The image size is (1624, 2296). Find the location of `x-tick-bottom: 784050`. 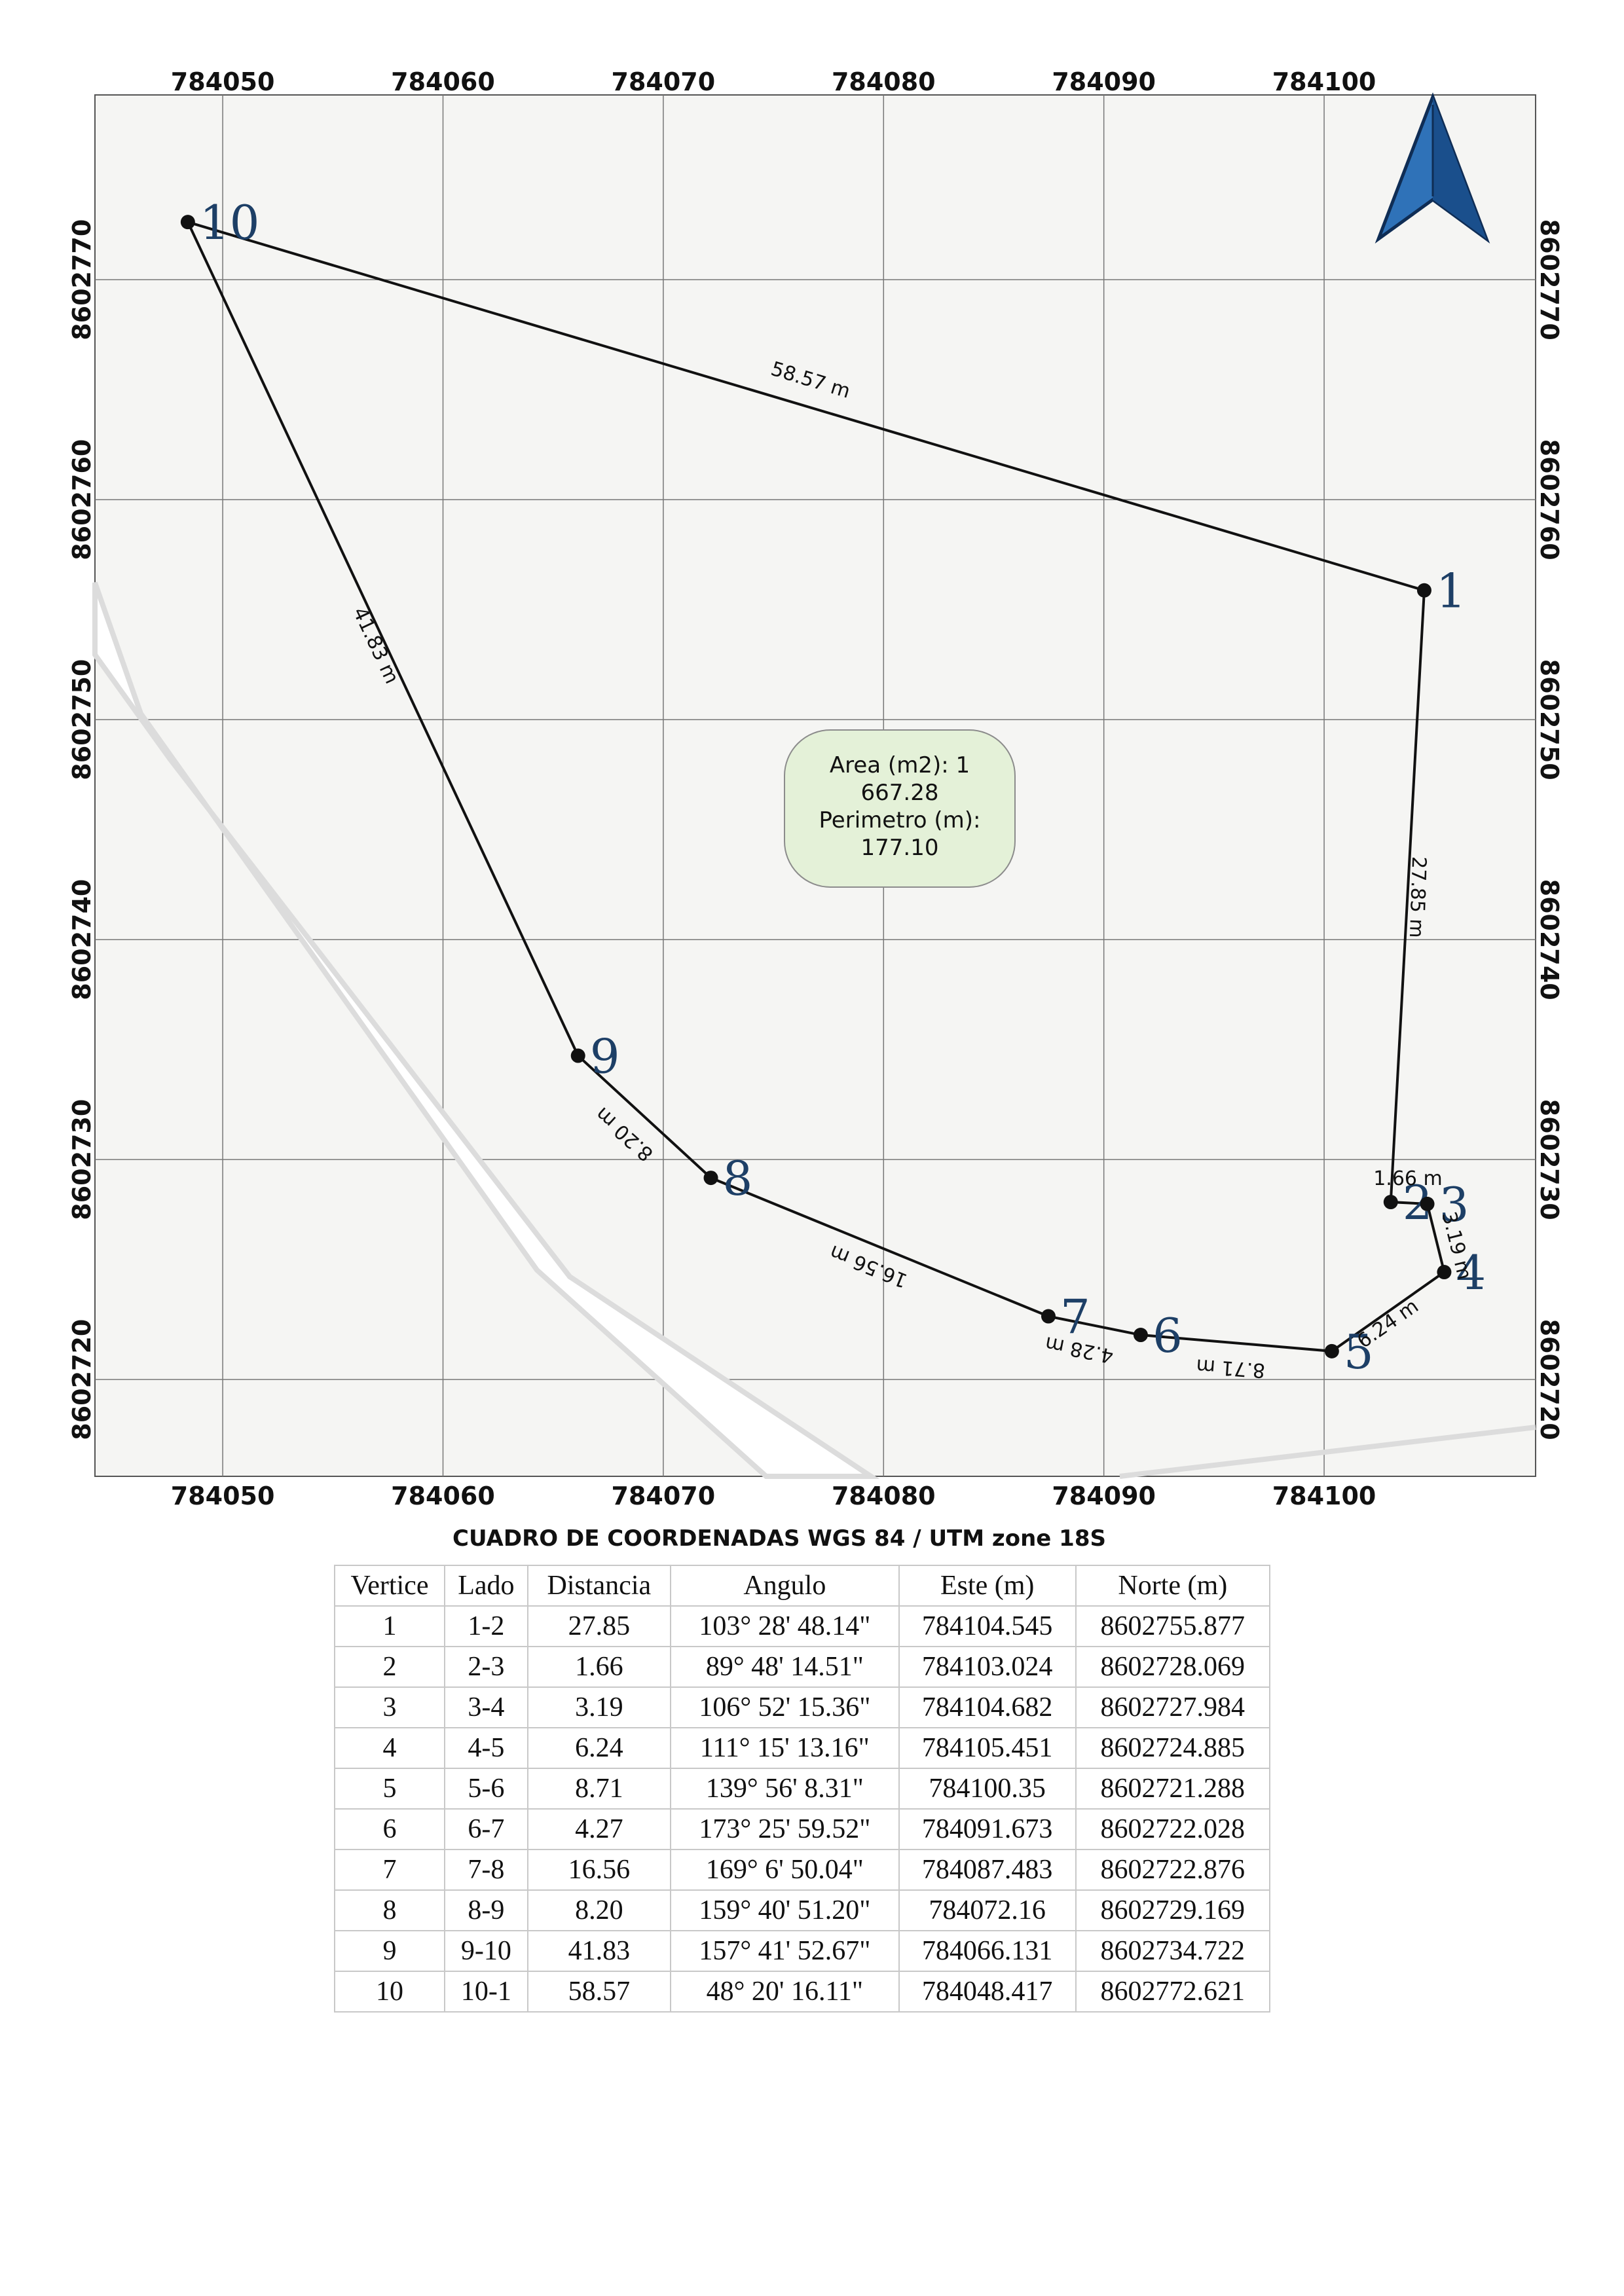

x-tick-bottom: 784050 is located at coordinates (223, 1494).